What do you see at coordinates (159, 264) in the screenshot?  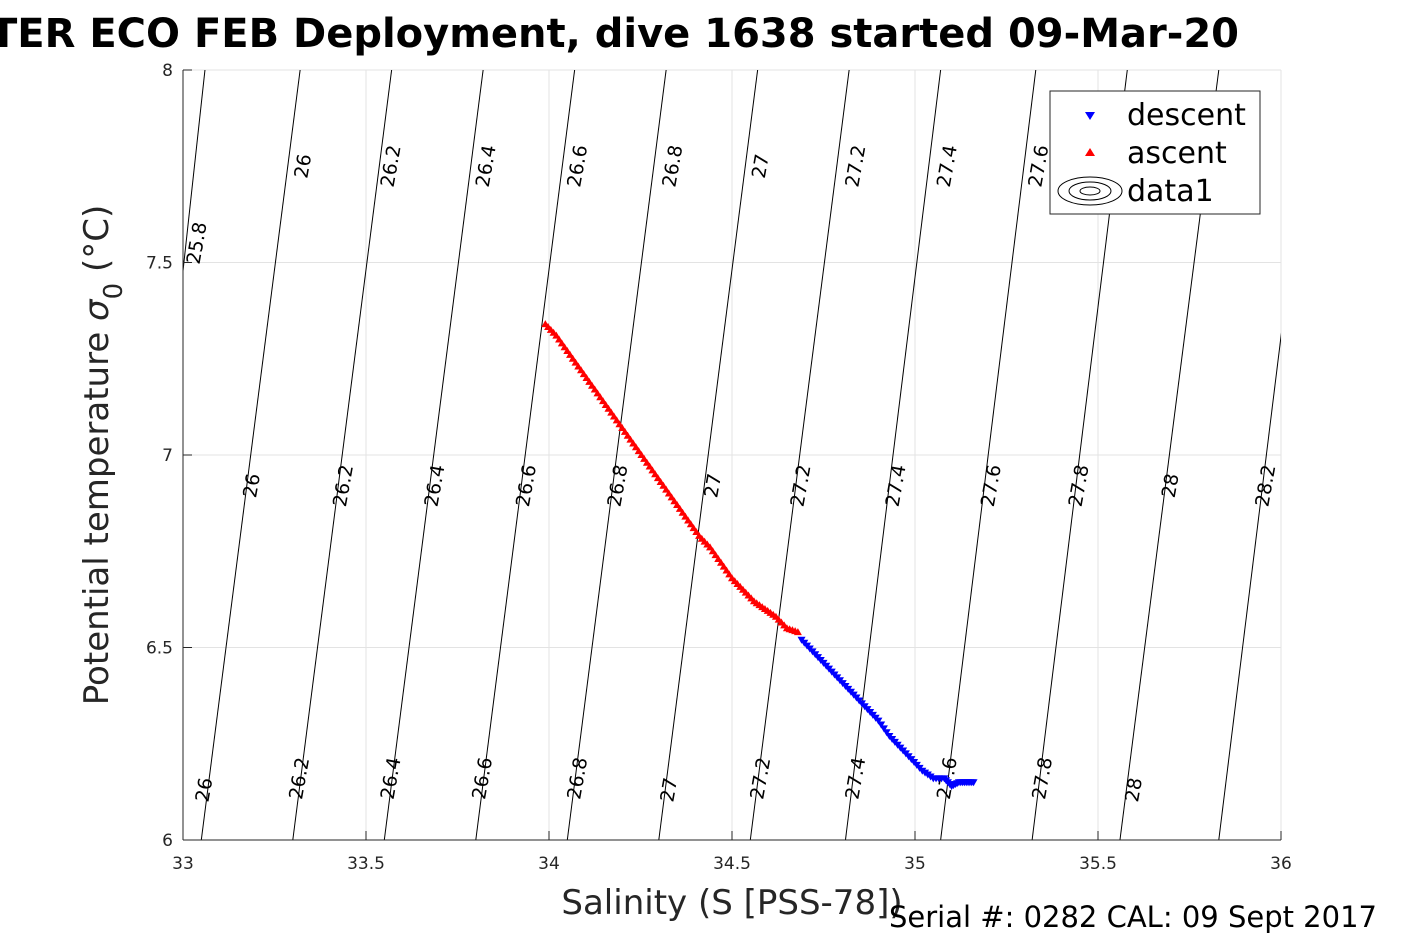 I see `y-tick-label: 7.5` at bounding box center [159, 264].